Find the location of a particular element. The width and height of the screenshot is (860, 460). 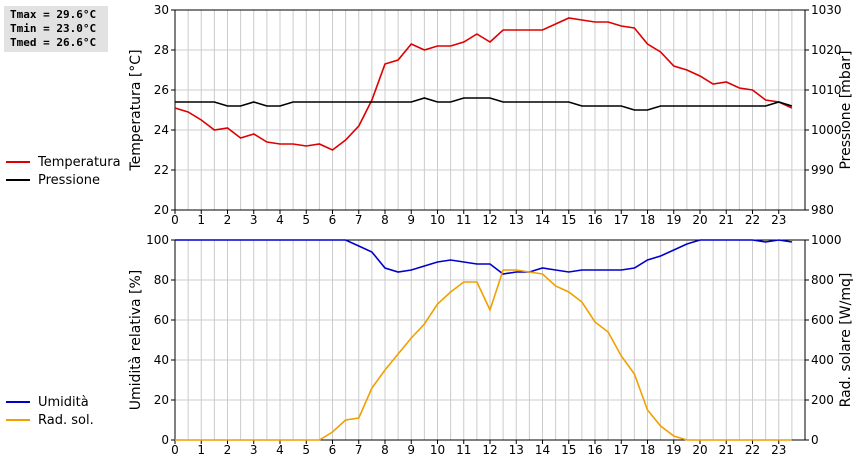

y-right-tick-label: 990 is located at coordinates (822, 170).